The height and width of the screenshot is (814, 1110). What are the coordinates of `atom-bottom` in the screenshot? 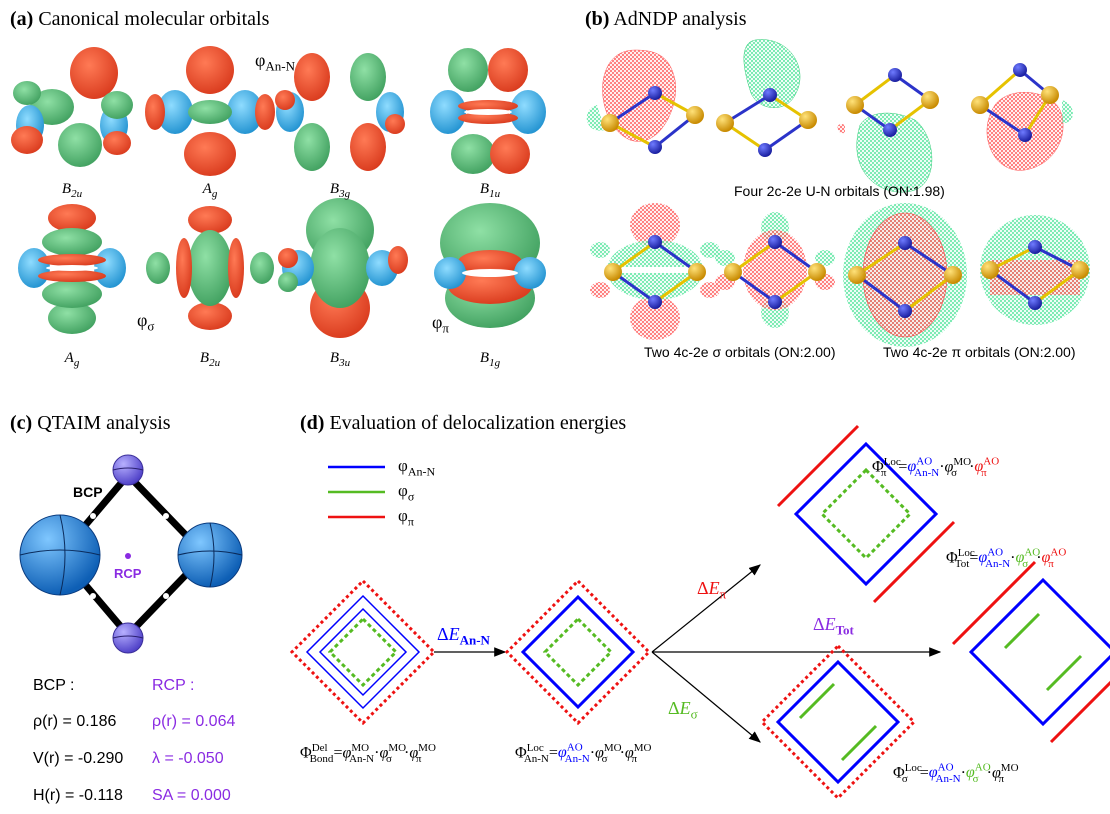 It's located at (128, 638).